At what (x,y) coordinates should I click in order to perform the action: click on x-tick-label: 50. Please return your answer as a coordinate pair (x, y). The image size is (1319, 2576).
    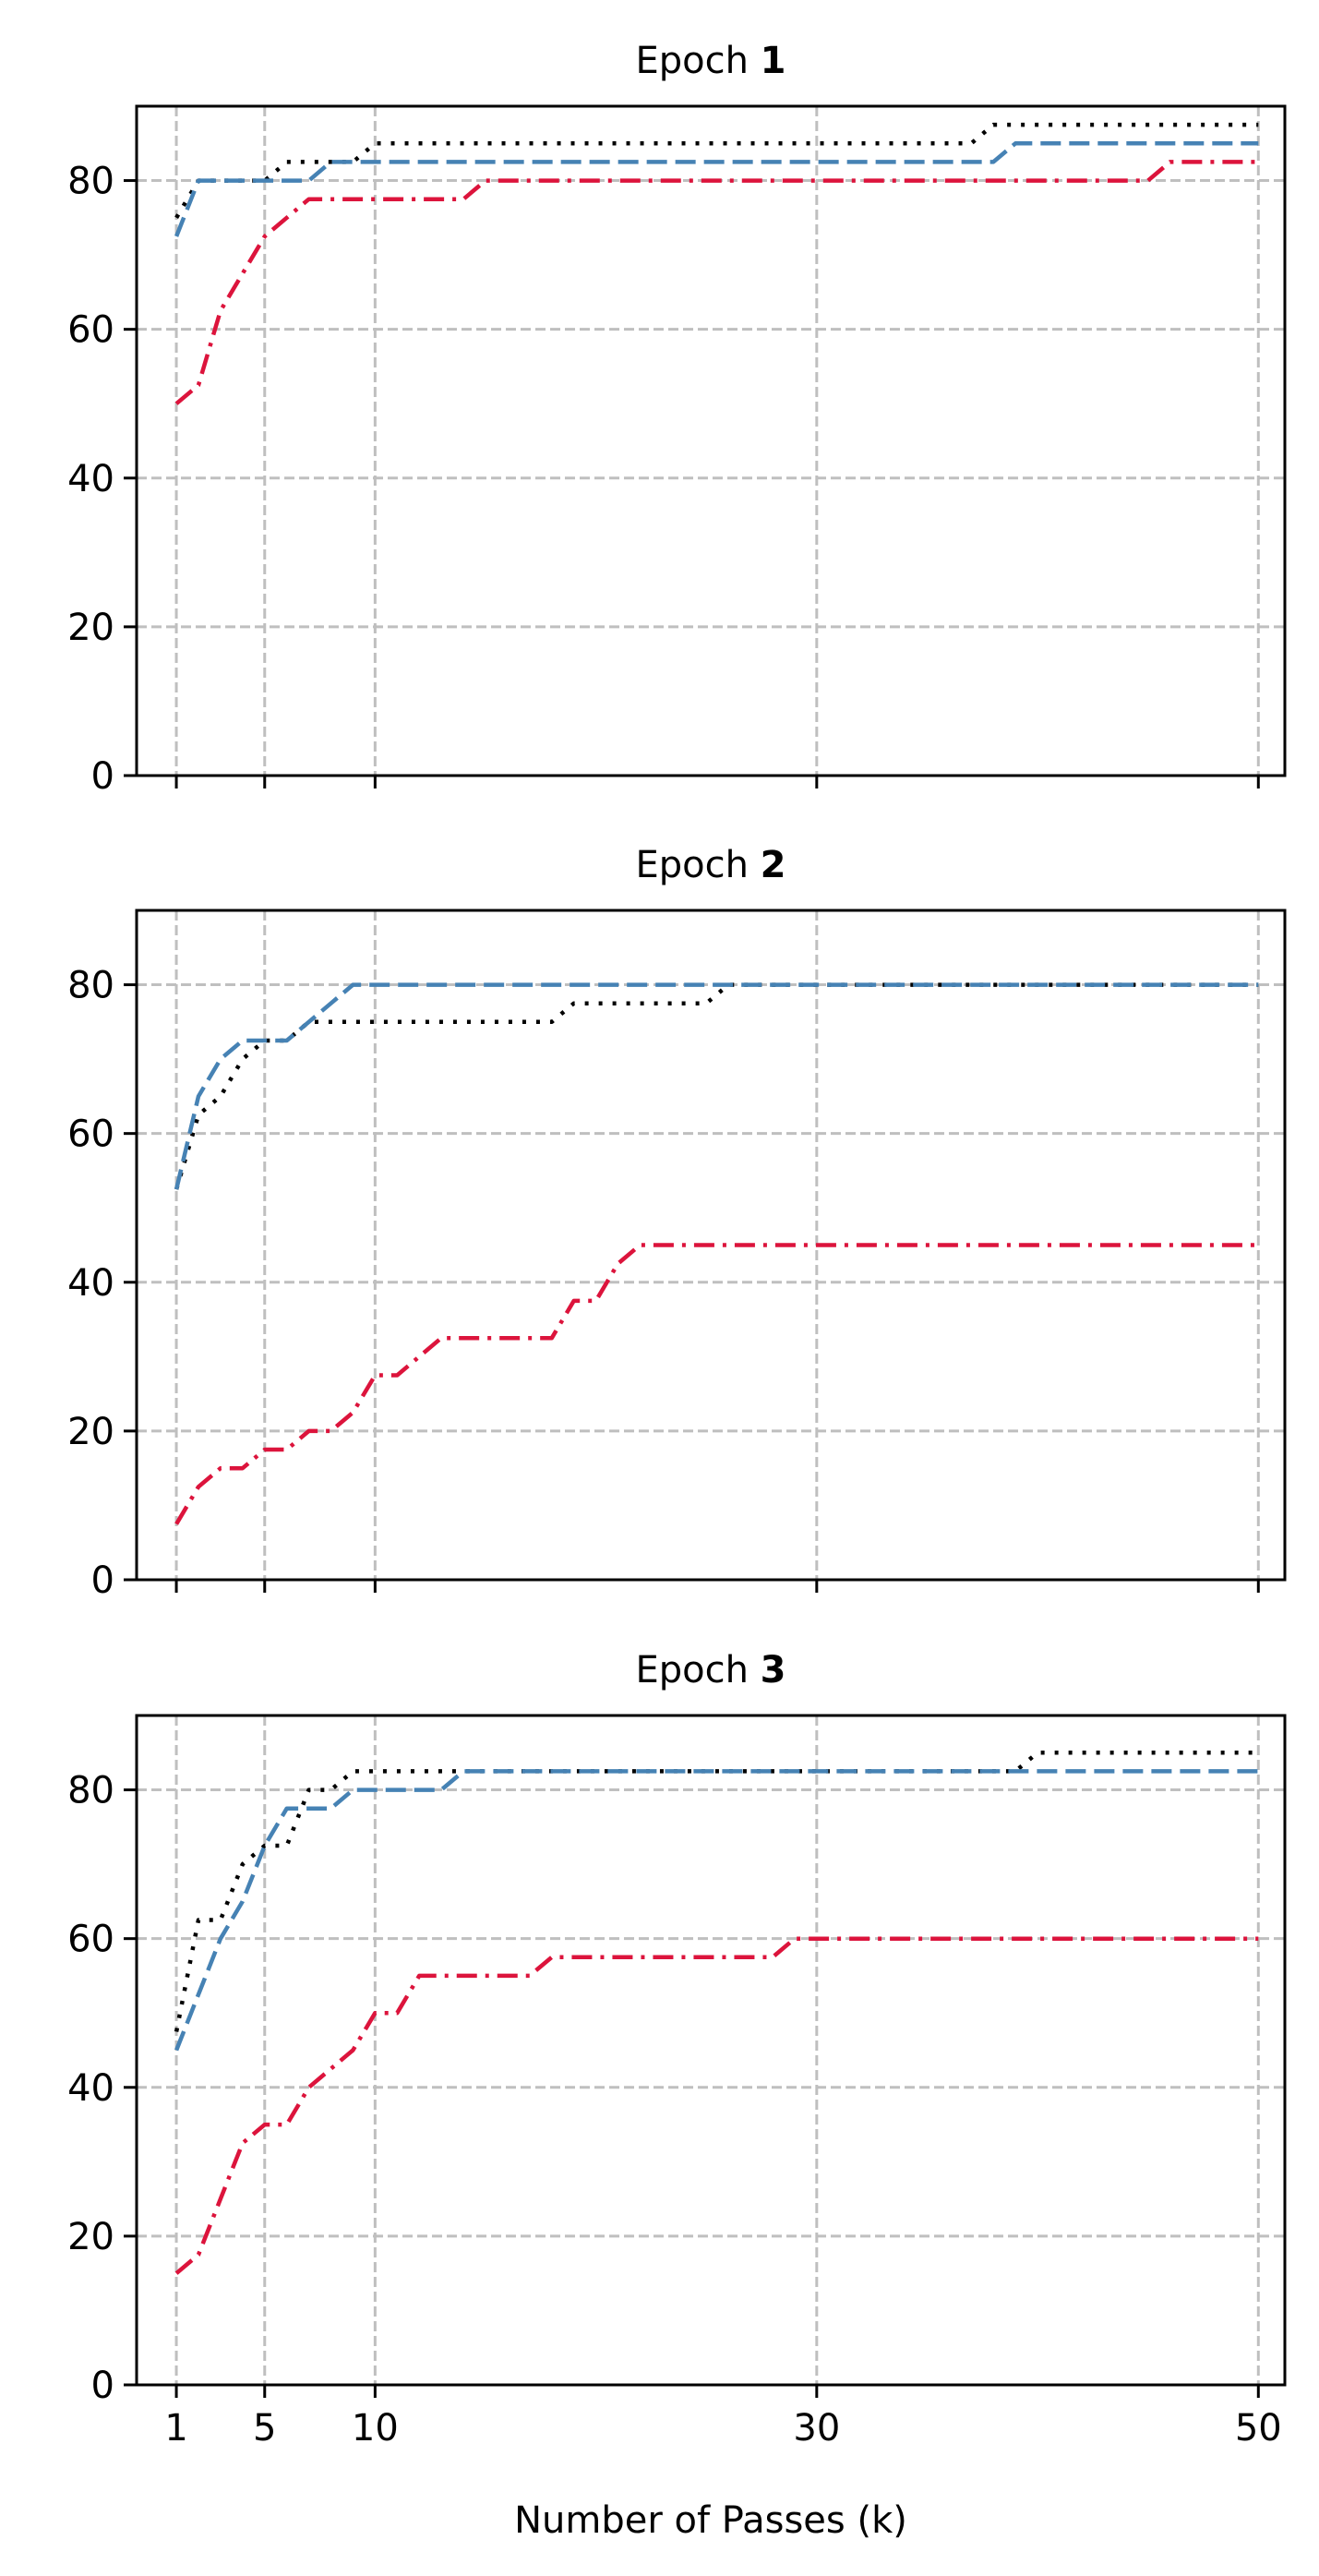
    Looking at the image, I should click on (1258, 2428).